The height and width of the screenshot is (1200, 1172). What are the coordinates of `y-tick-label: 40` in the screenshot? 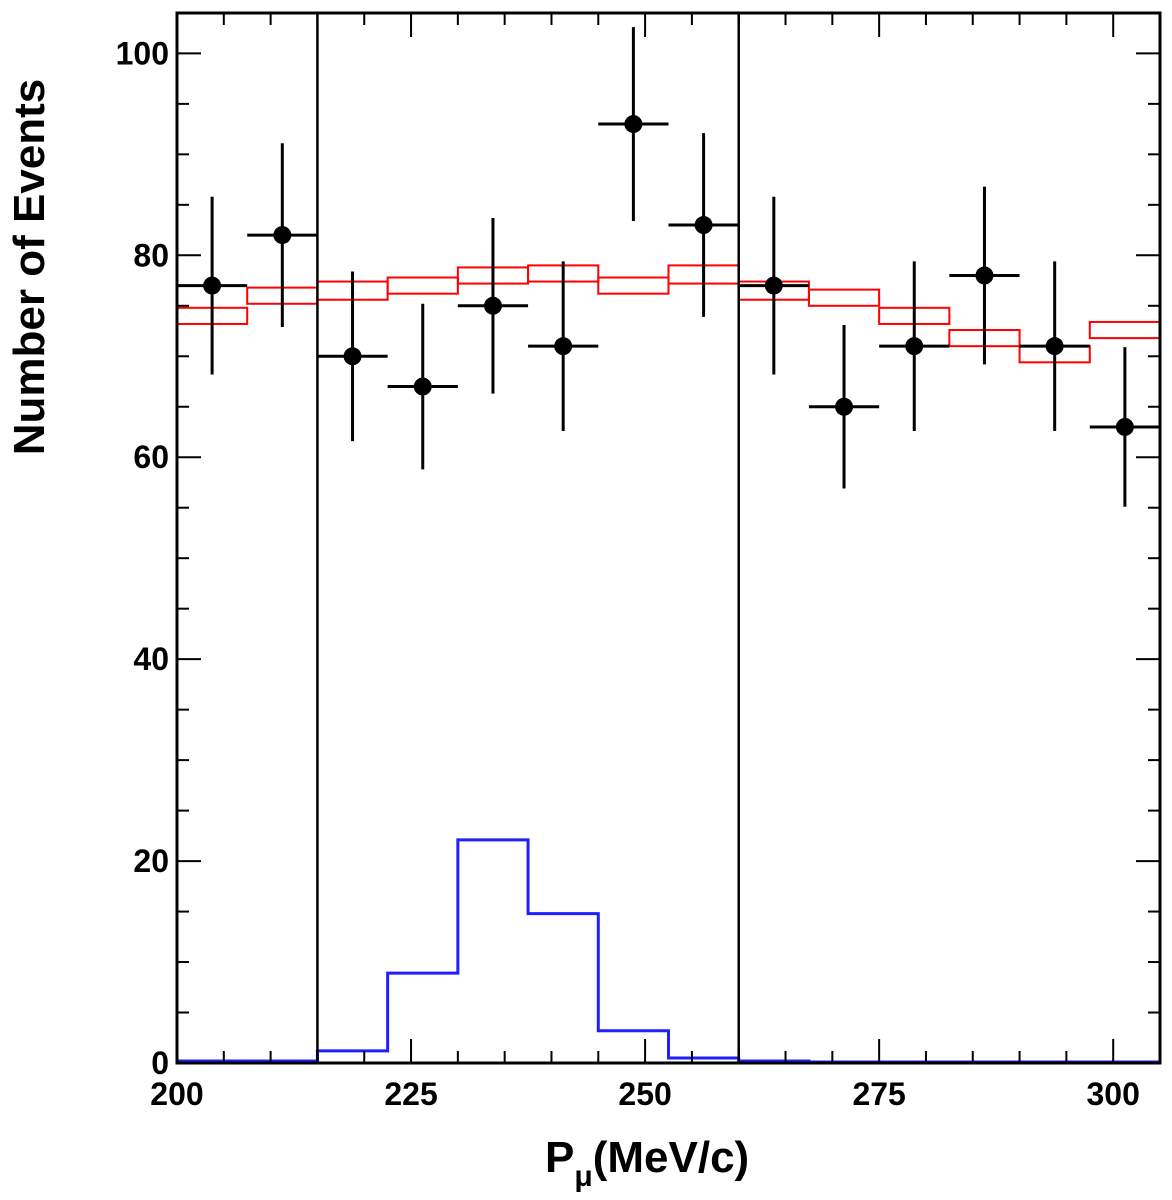 It's located at (151, 659).